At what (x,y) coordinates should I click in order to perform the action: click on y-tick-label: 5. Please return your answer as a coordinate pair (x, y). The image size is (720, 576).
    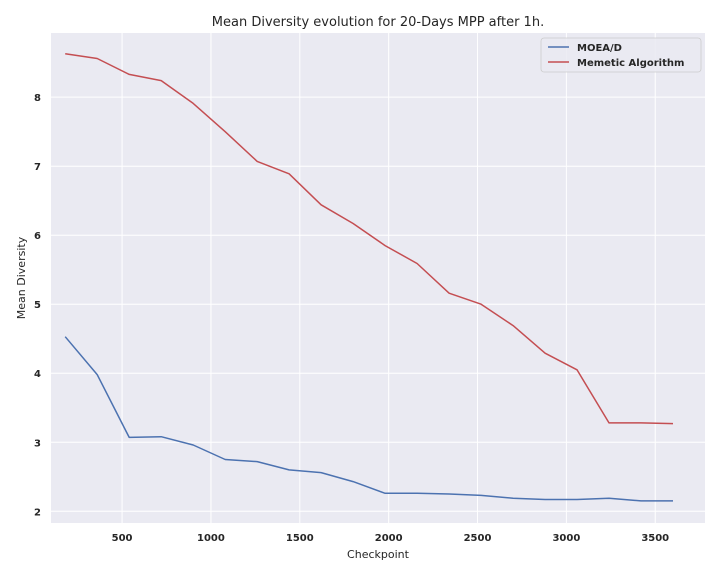
    Looking at the image, I should click on (37, 305).